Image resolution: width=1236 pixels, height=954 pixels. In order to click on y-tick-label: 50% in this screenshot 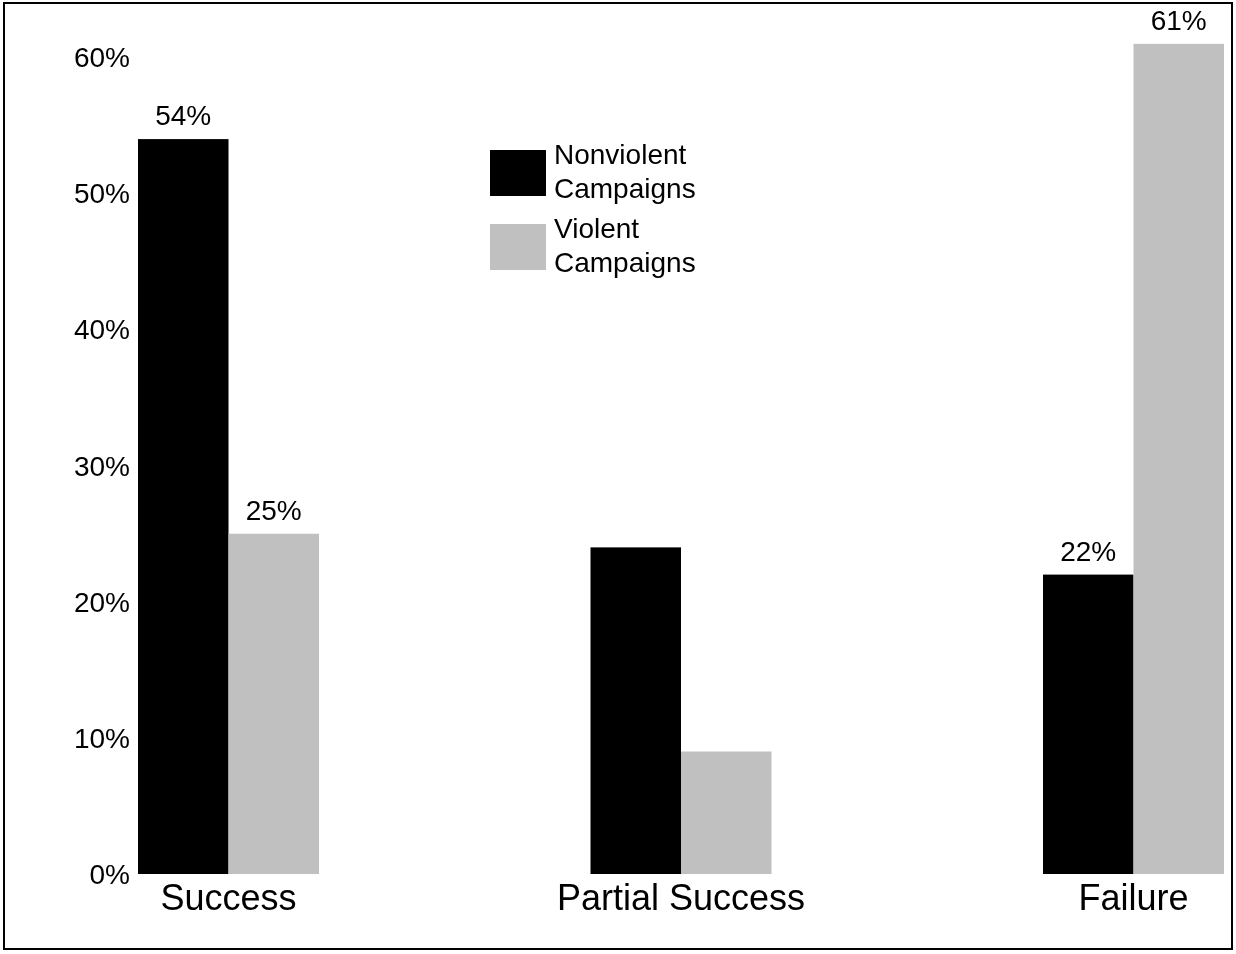, I will do `click(101, 194)`.